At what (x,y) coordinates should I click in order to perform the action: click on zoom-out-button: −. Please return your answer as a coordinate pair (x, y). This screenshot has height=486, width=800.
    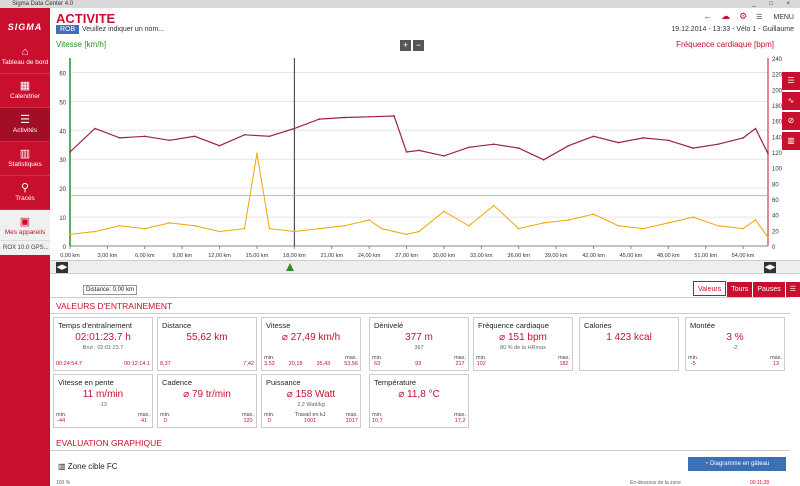
    Looking at the image, I should click on (418, 45).